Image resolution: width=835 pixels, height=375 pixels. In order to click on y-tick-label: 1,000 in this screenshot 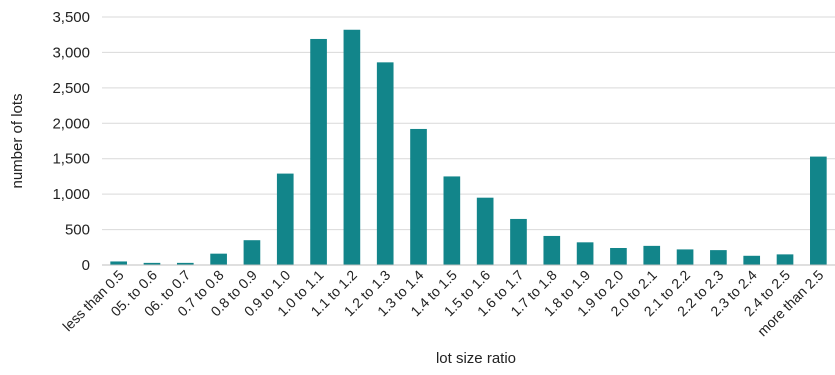, I will do `click(71, 194)`.